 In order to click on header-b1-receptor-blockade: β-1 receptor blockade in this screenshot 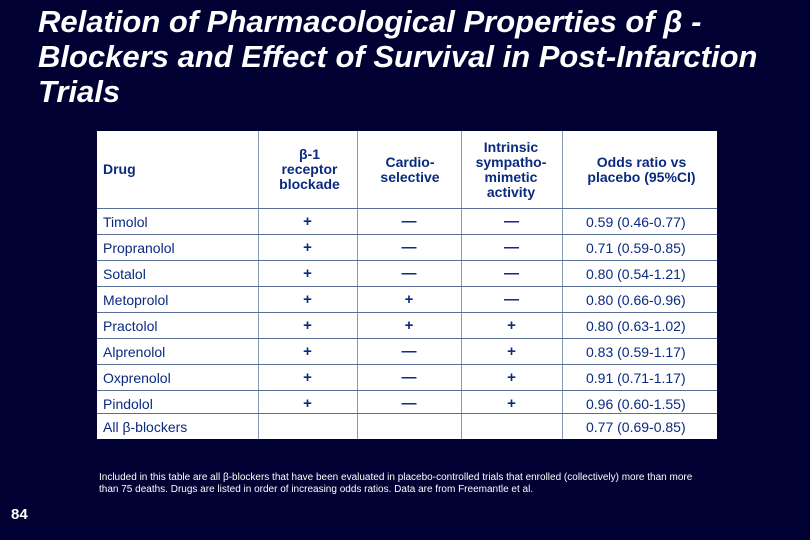, I will do `click(309, 169)`.